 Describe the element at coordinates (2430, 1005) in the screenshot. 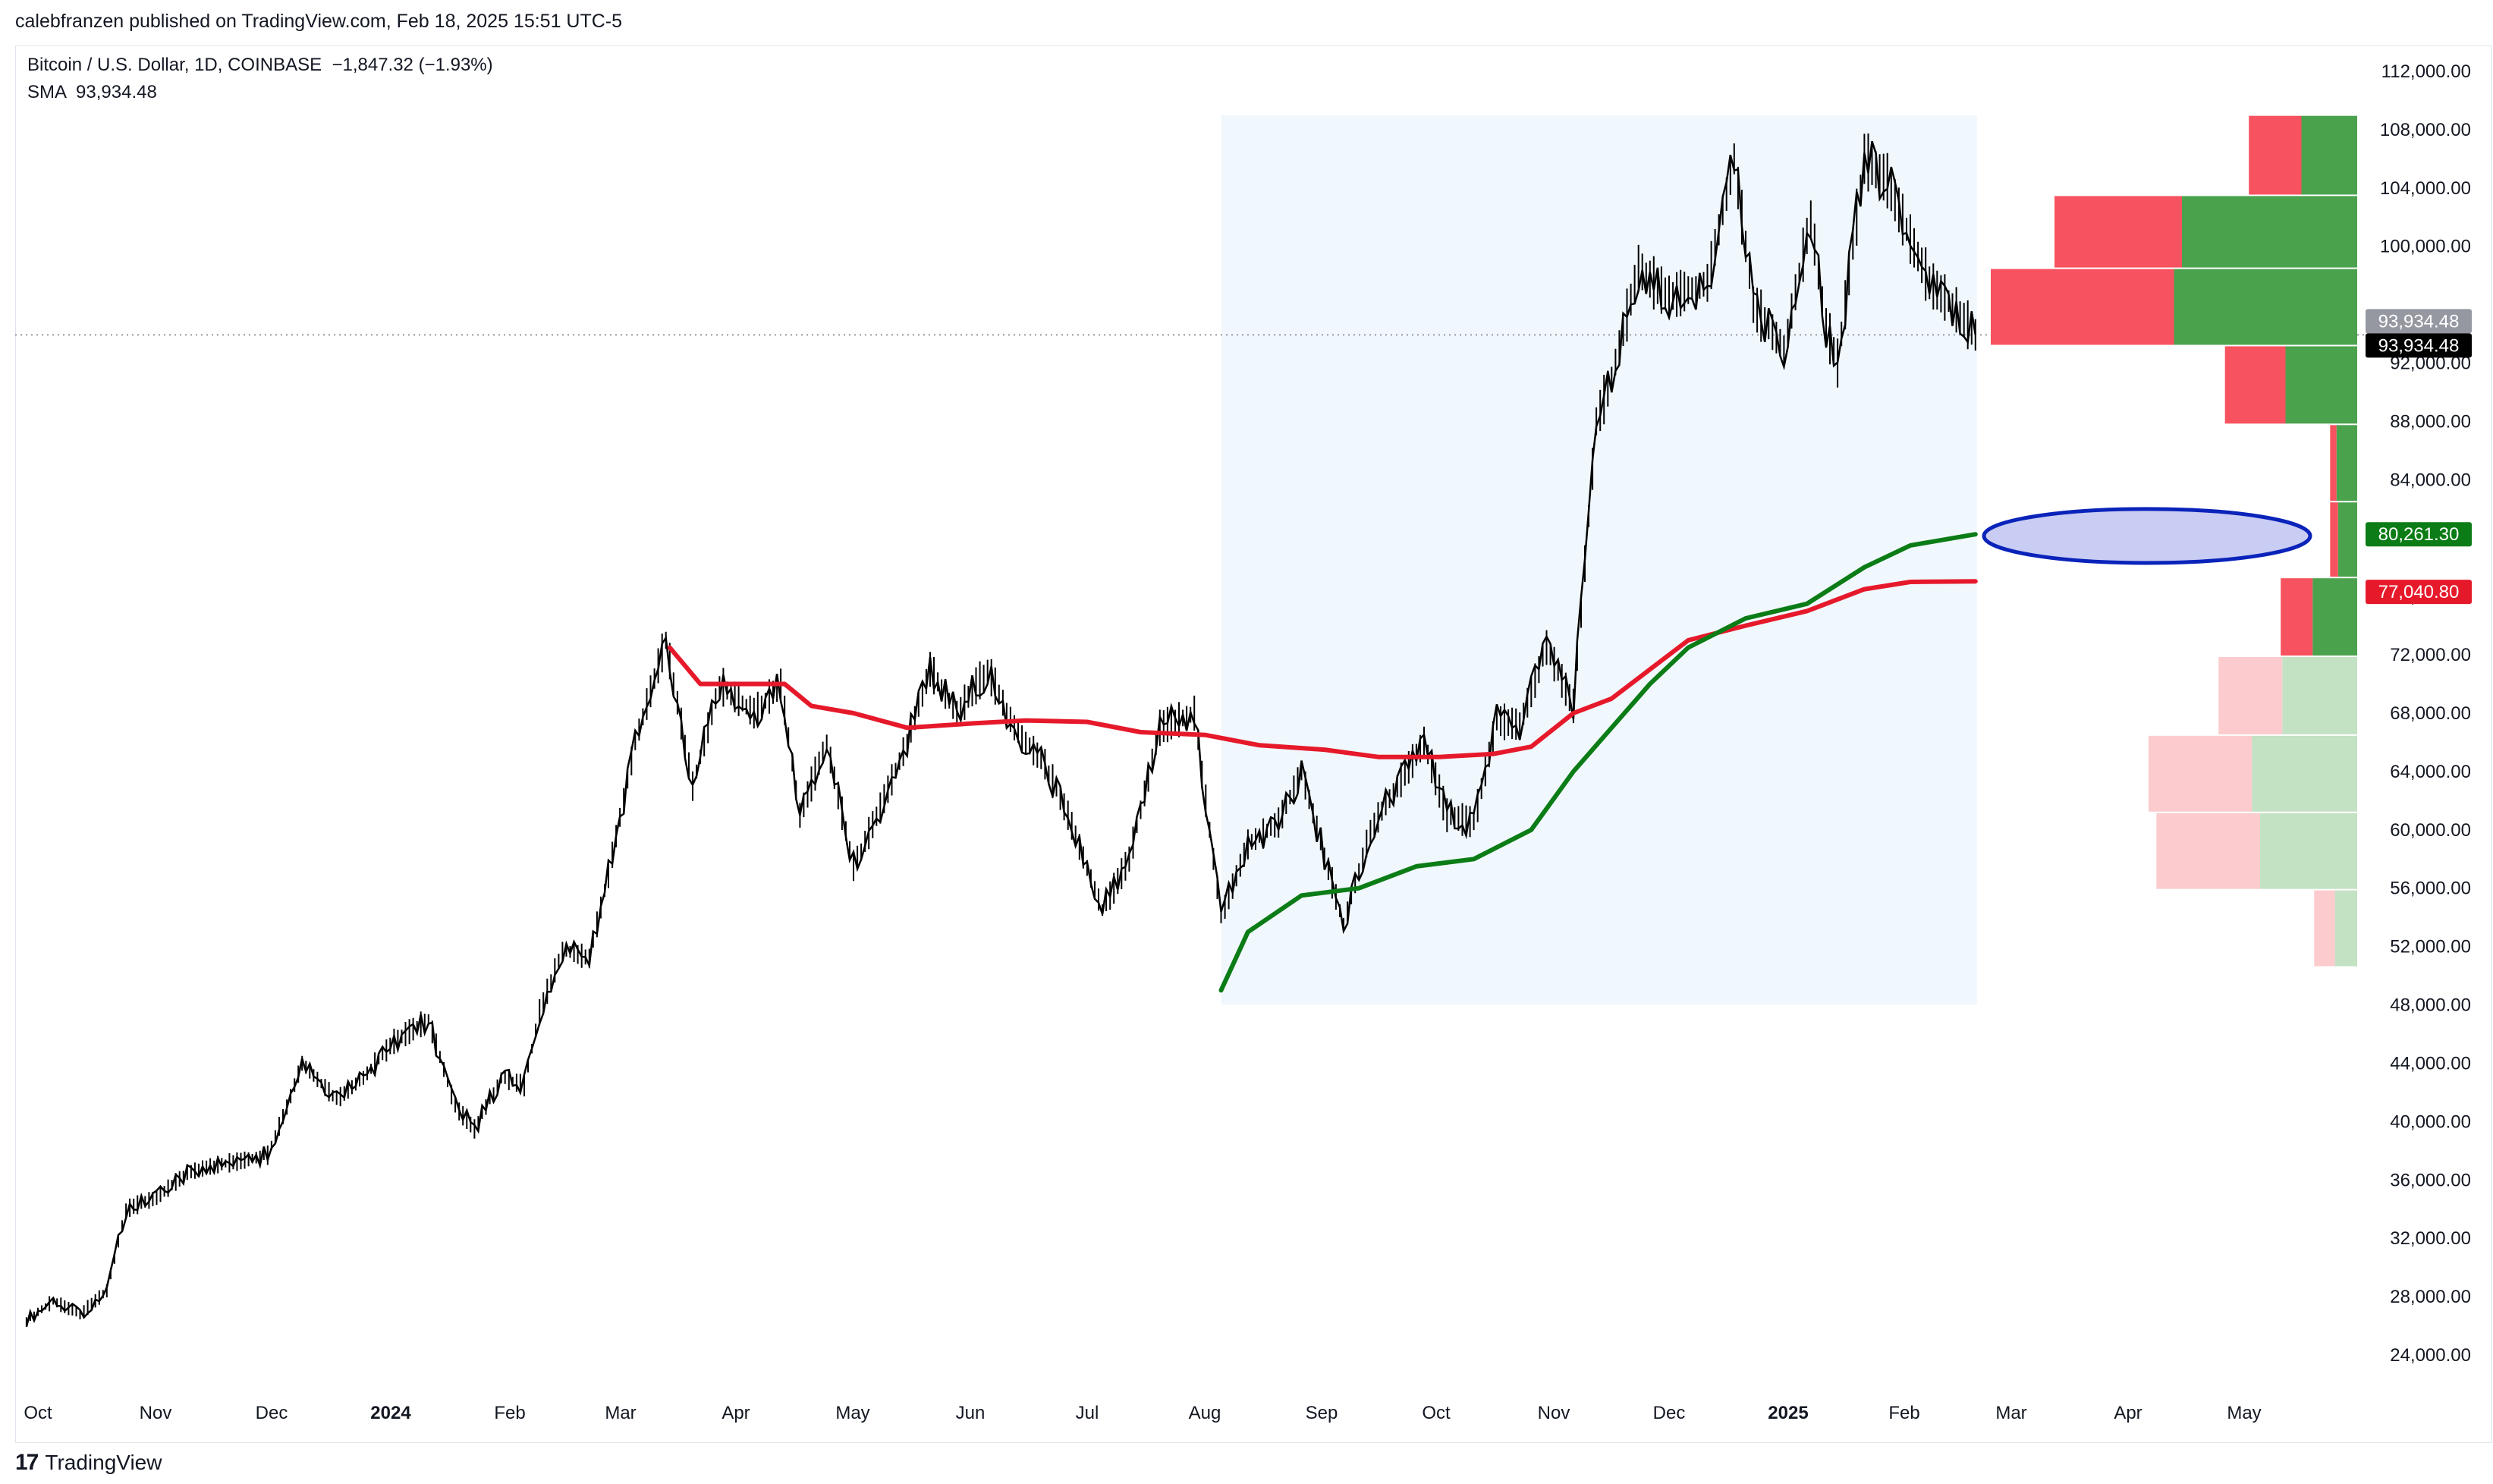

I see `price-tick-label: 48,000.00` at that location.